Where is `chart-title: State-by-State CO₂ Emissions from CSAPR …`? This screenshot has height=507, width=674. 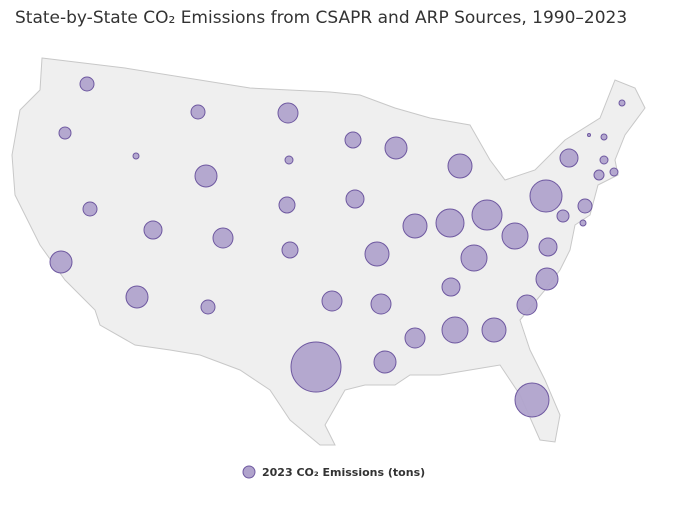
chart-title: State-by-State CO₂ Emissions from CSAPR … is located at coordinates (321, 18).